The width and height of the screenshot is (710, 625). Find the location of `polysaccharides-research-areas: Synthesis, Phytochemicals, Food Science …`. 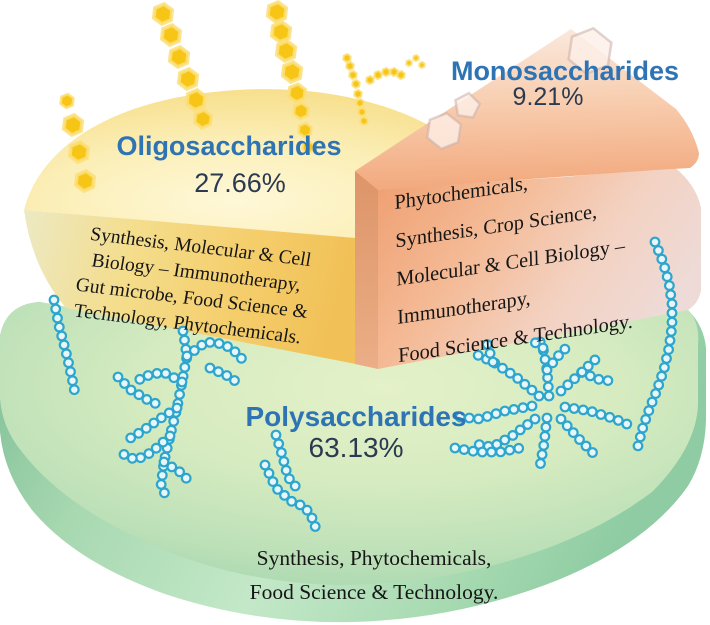

polysaccharides-research-areas: Synthesis, Phytochemicals, Food Science … is located at coordinates (374, 575).